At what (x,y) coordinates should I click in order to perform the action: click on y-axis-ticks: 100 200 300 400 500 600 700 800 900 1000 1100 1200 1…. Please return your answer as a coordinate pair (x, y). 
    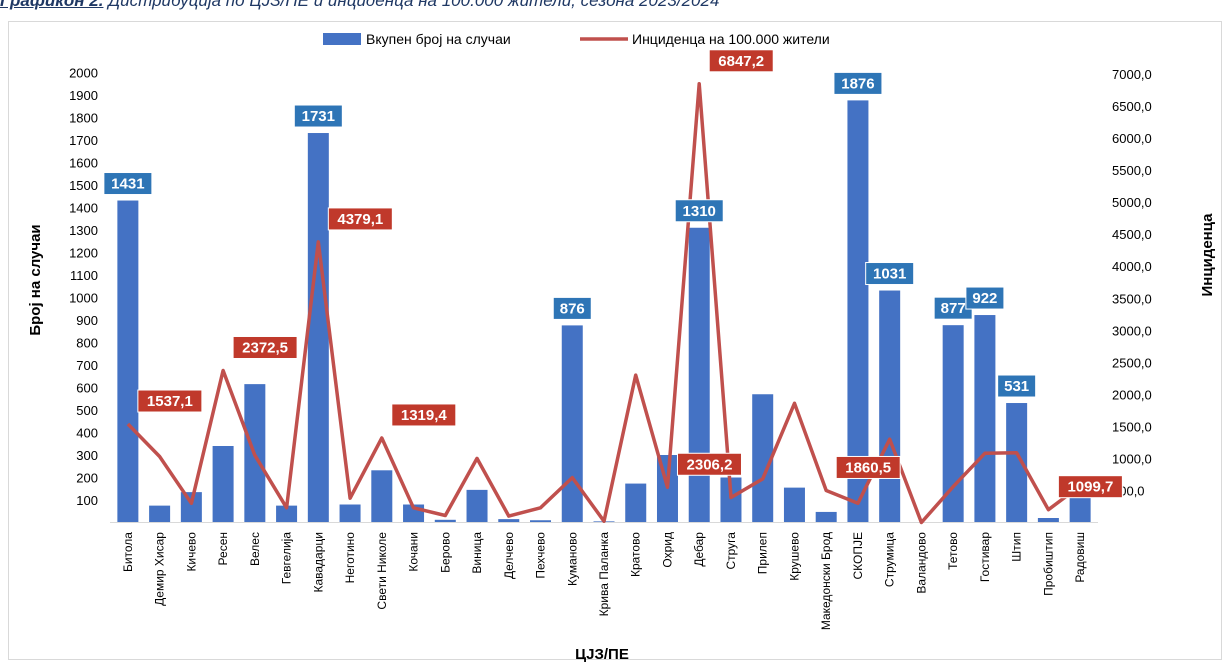
    Looking at the image, I should click on (83, 287).